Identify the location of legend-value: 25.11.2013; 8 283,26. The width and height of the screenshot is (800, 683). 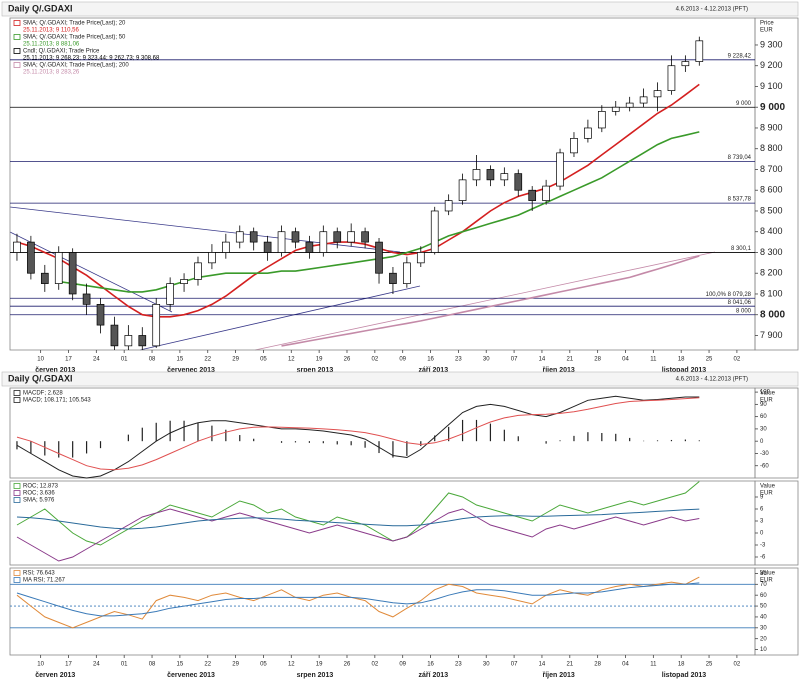
(51, 73).